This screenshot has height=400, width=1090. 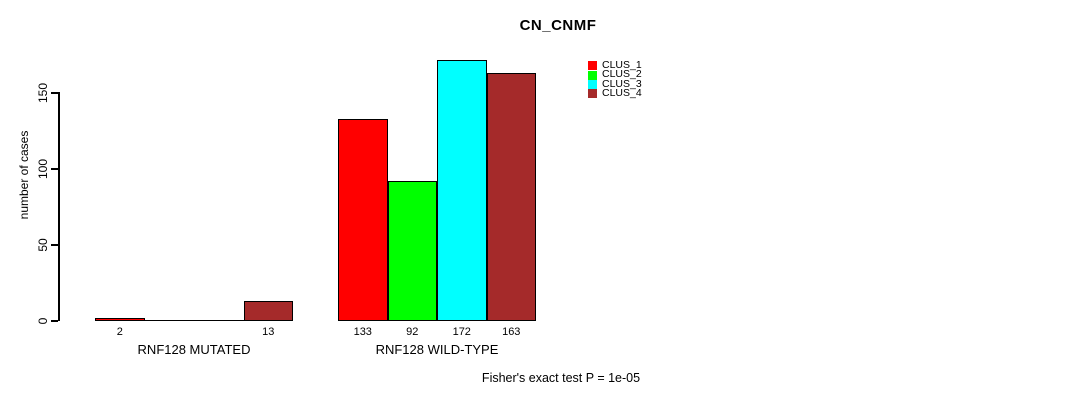 What do you see at coordinates (24, 175) in the screenshot?
I see `y-axis-label: number of cases` at bounding box center [24, 175].